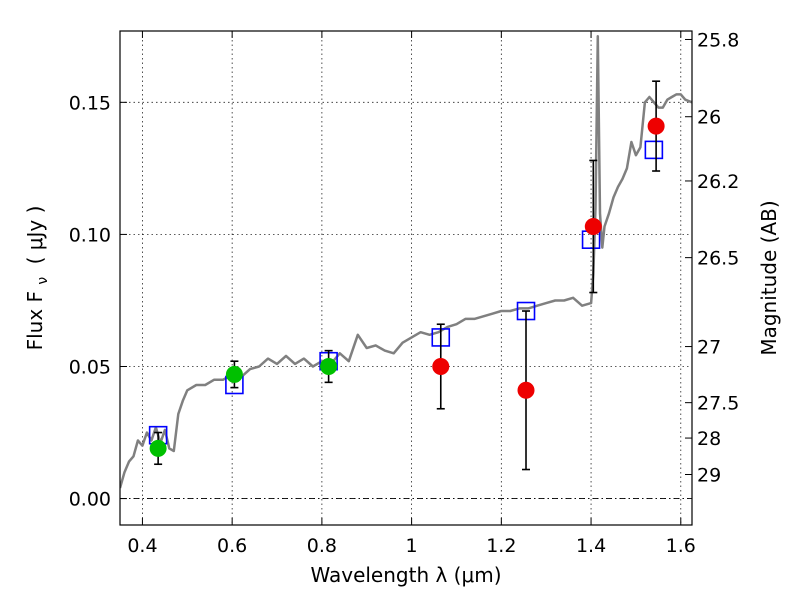 This screenshot has height=600, width=800. I want to click on magnitude-tick-label: 27.5, so click(718, 404).